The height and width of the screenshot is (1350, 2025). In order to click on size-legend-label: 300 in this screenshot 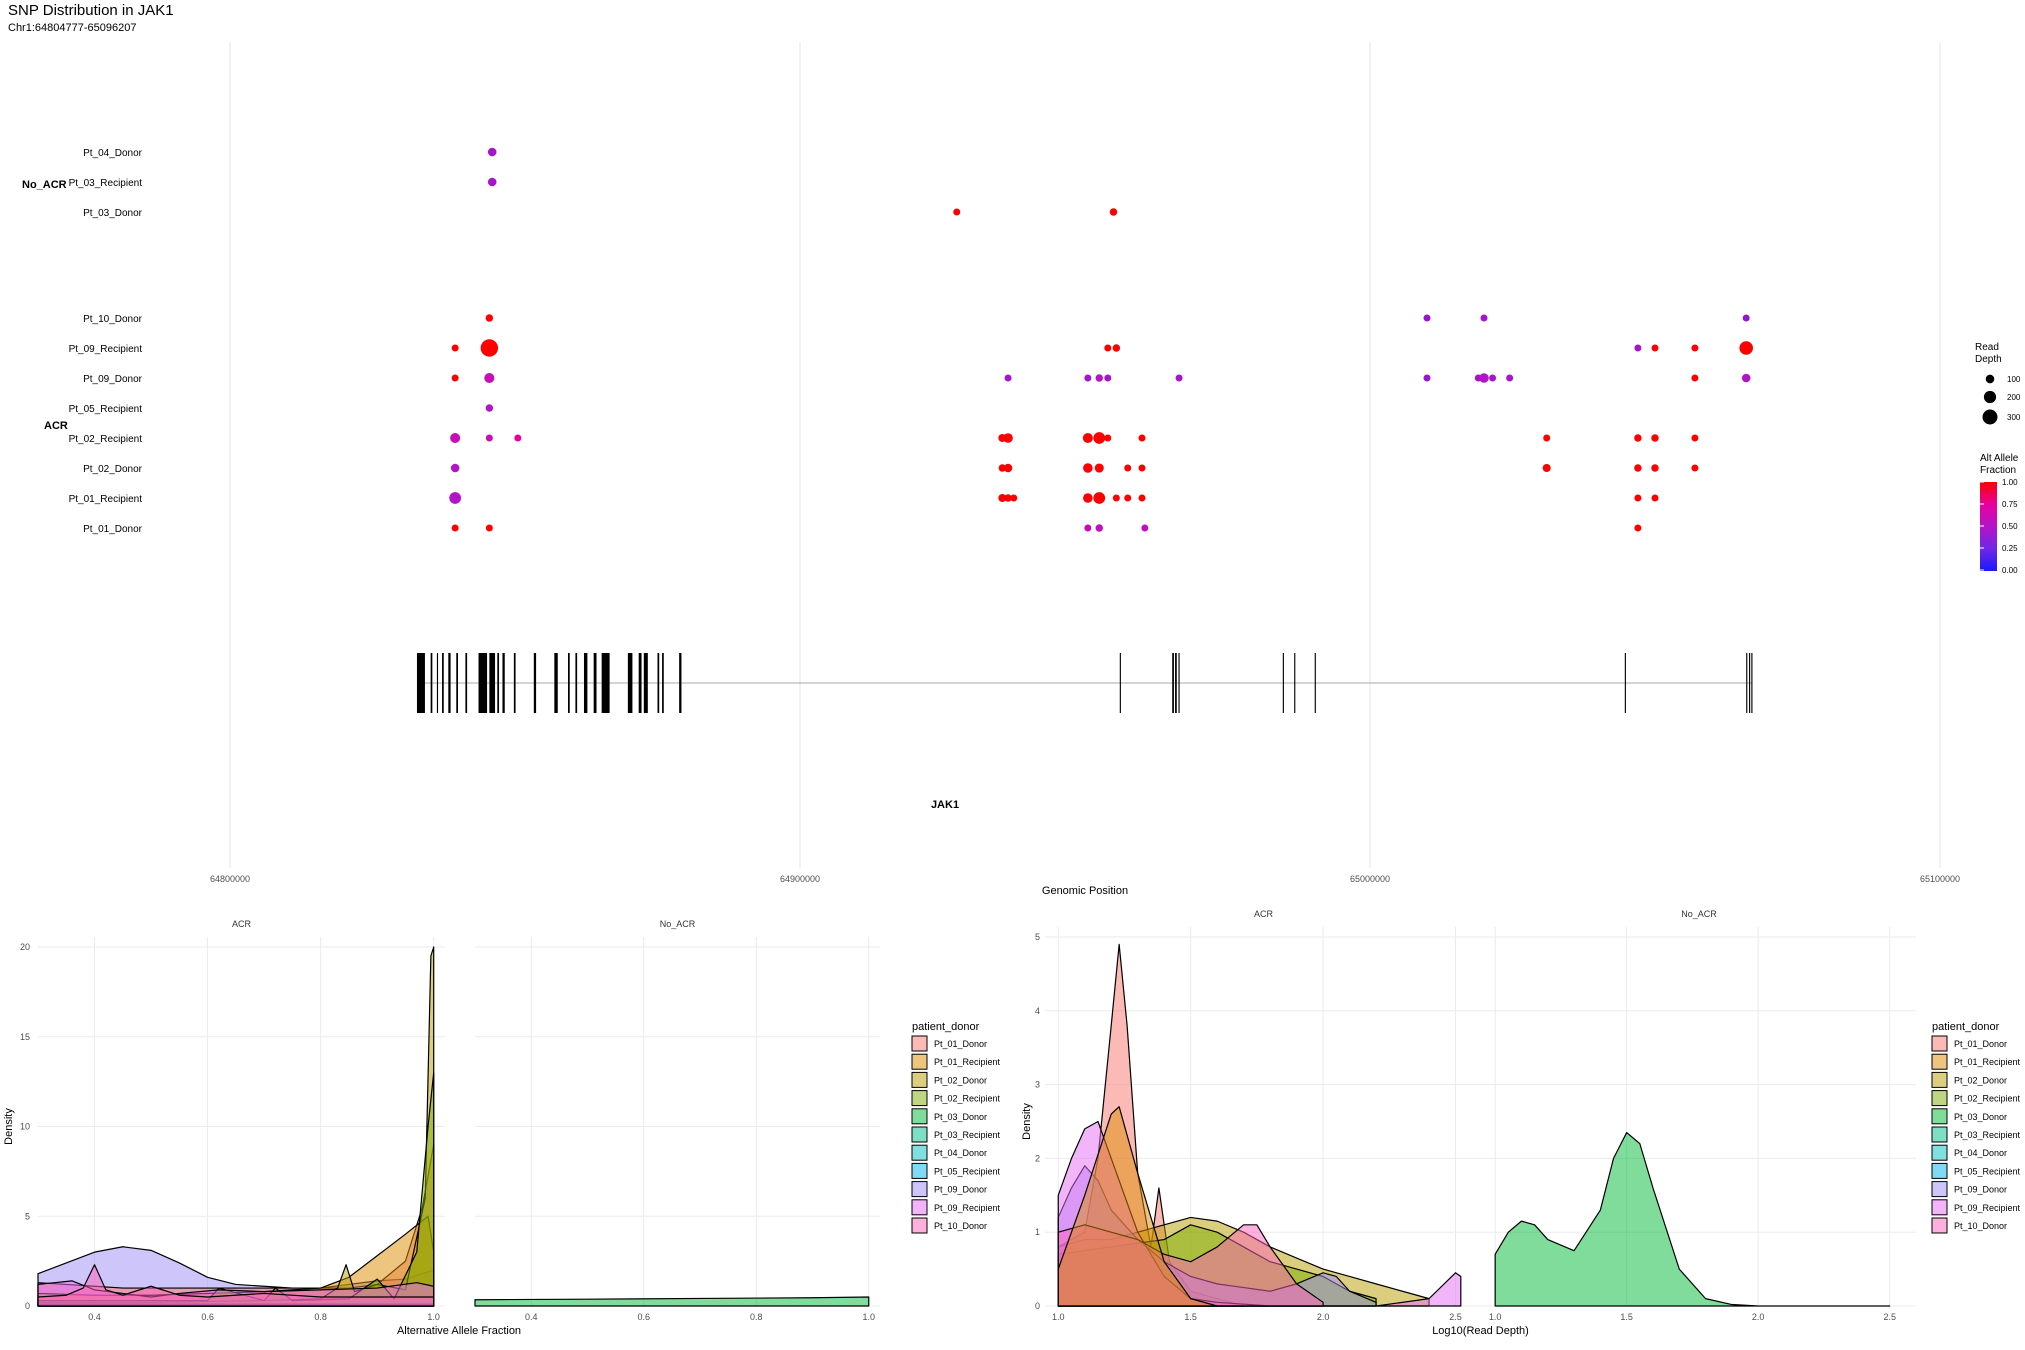, I will do `click(2014, 417)`.